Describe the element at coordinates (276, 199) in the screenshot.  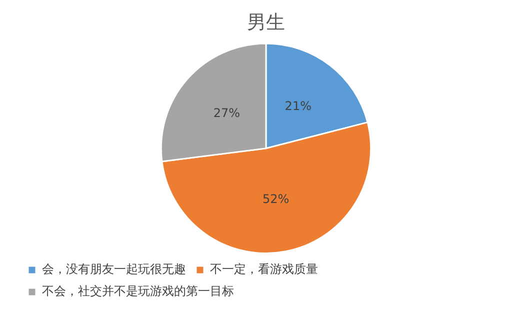
I see `data-label: 52%` at that location.